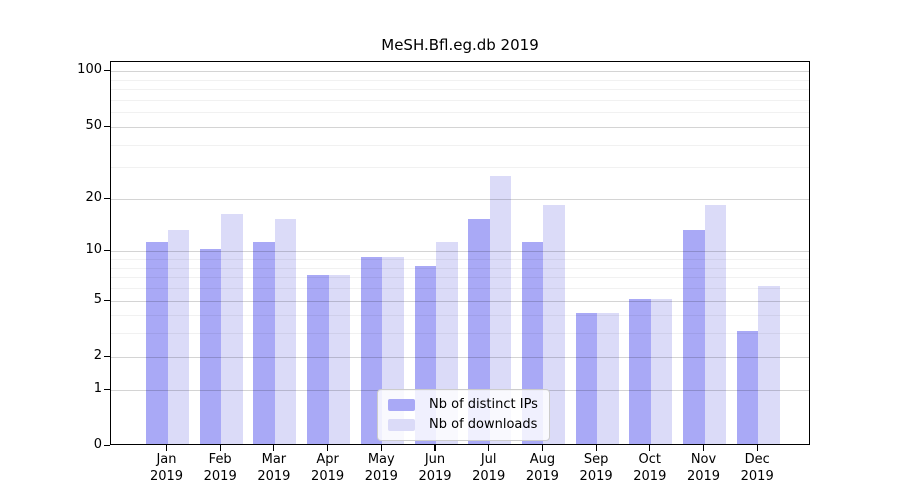  What do you see at coordinates (769, 365) in the screenshot?
I see `bar-downloads-dec` at bounding box center [769, 365].